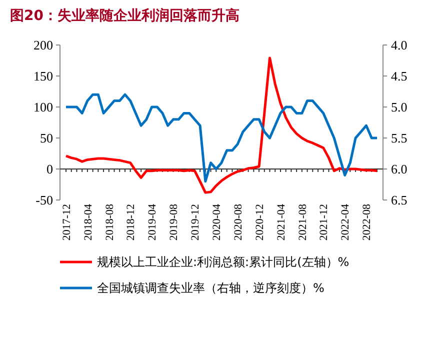 The image size is (446, 337). I want to click on y2-tick-label: 5.5, so click(399, 138).